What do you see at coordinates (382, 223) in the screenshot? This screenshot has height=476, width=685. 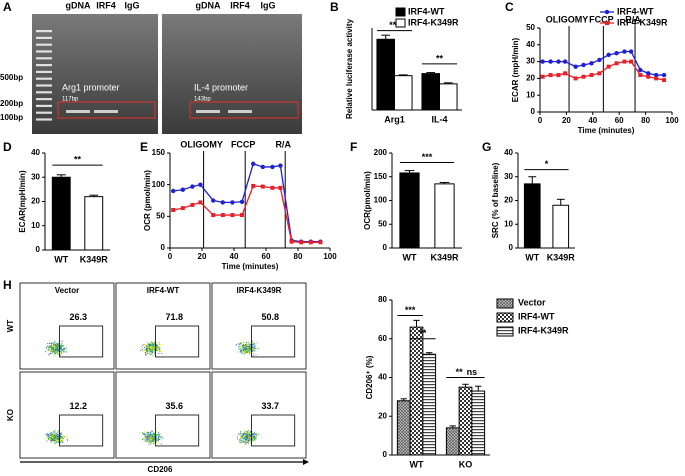 I see `y-tick-label: 50` at bounding box center [382, 223].